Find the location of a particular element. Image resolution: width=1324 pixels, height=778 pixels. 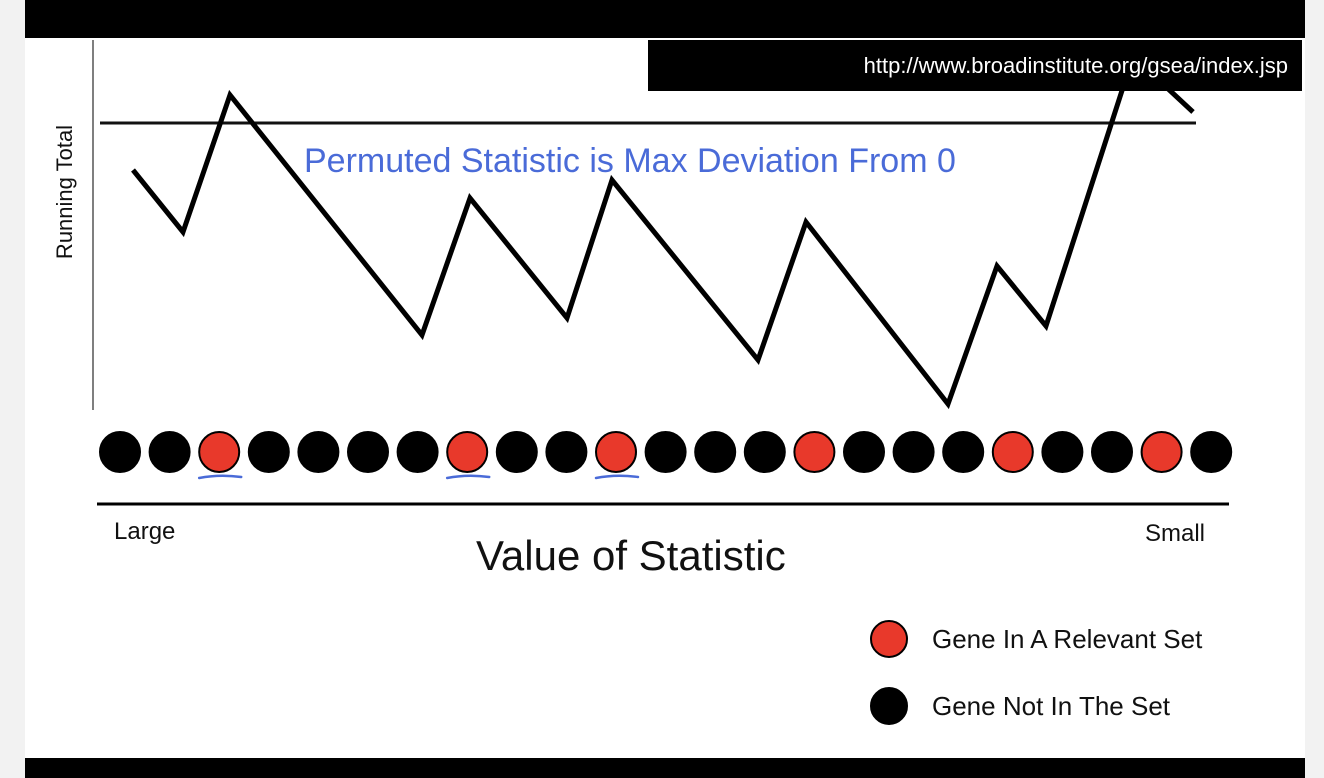

gene-dots is located at coordinates (666, 452).